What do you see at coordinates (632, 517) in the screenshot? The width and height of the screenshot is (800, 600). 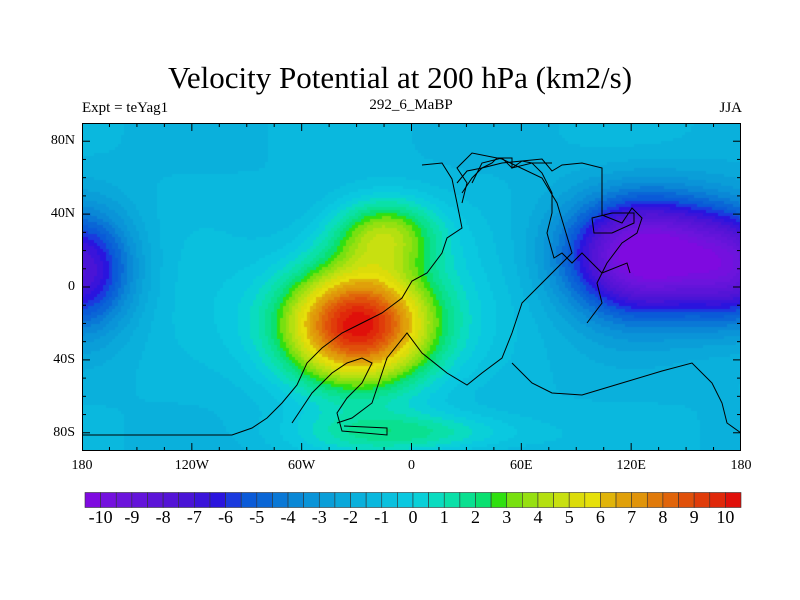 I see `colorbar-label: 7` at bounding box center [632, 517].